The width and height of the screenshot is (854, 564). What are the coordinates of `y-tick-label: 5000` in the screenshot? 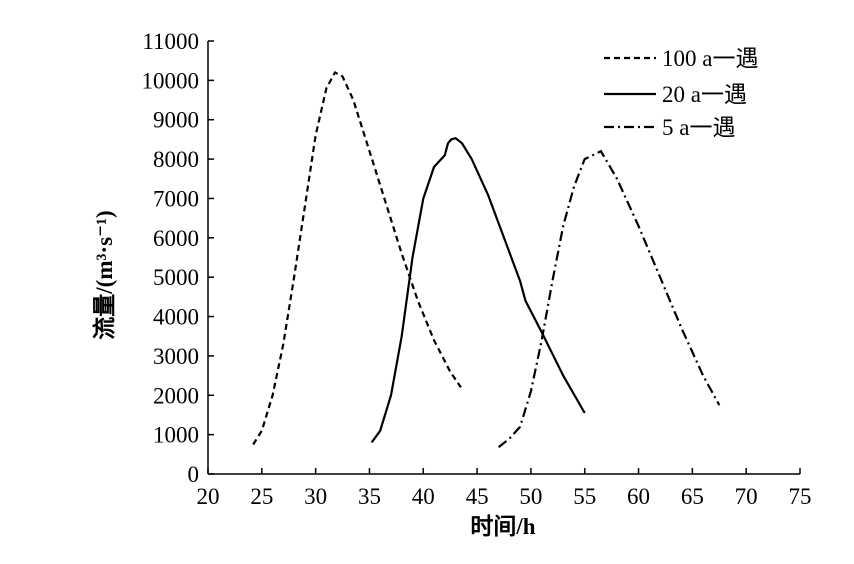 It's located at (176, 277).